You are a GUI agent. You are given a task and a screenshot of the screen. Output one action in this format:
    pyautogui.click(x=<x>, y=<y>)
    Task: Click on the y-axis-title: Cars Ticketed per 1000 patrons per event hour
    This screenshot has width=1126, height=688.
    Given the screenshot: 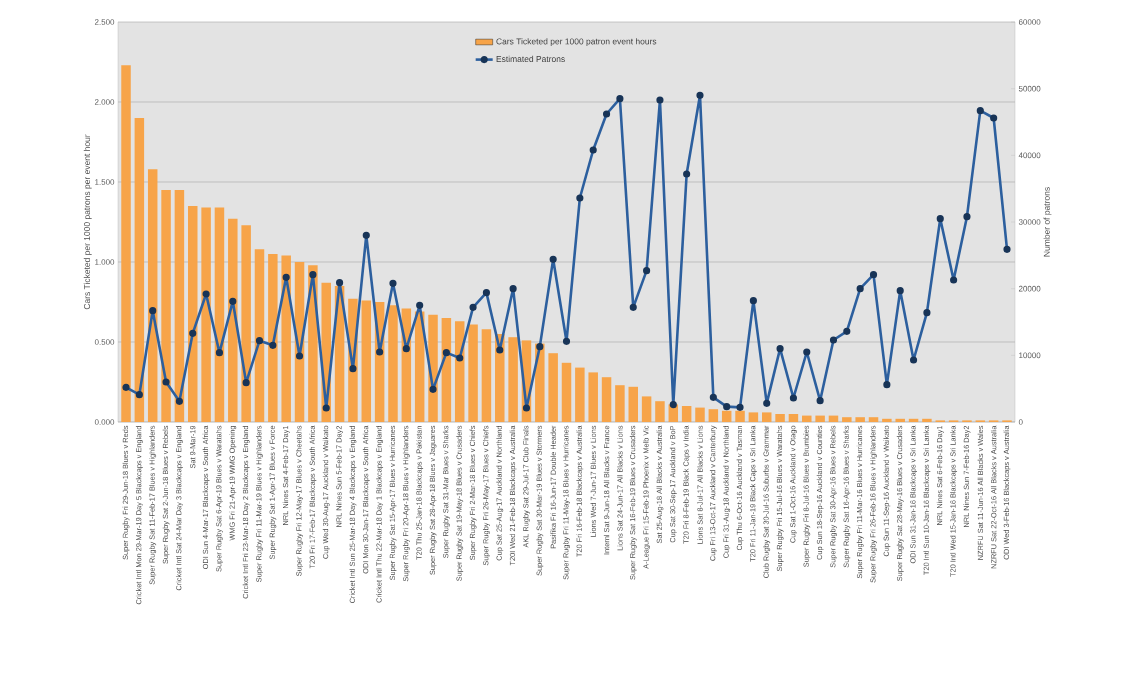 What is the action you would take?
    pyautogui.click(x=87, y=222)
    